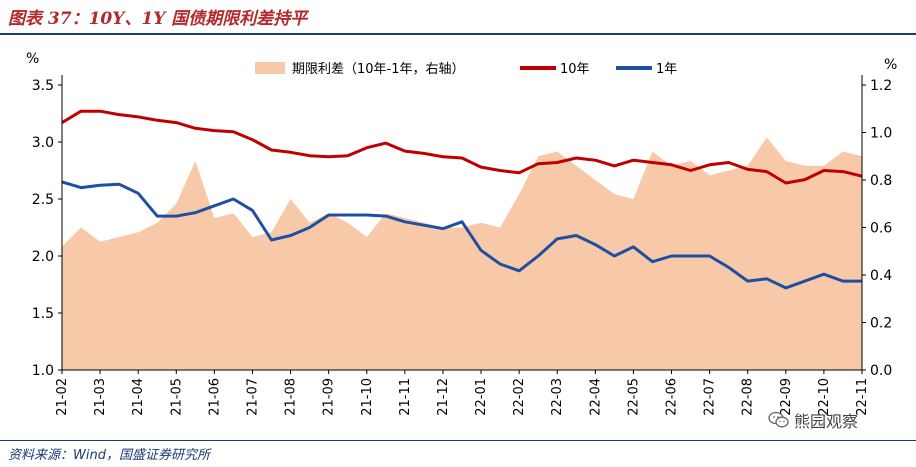  What do you see at coordinates (881, 229) in the screenshot?
I see `right-tick-label: 0.6` at bounding box center [881, 229].